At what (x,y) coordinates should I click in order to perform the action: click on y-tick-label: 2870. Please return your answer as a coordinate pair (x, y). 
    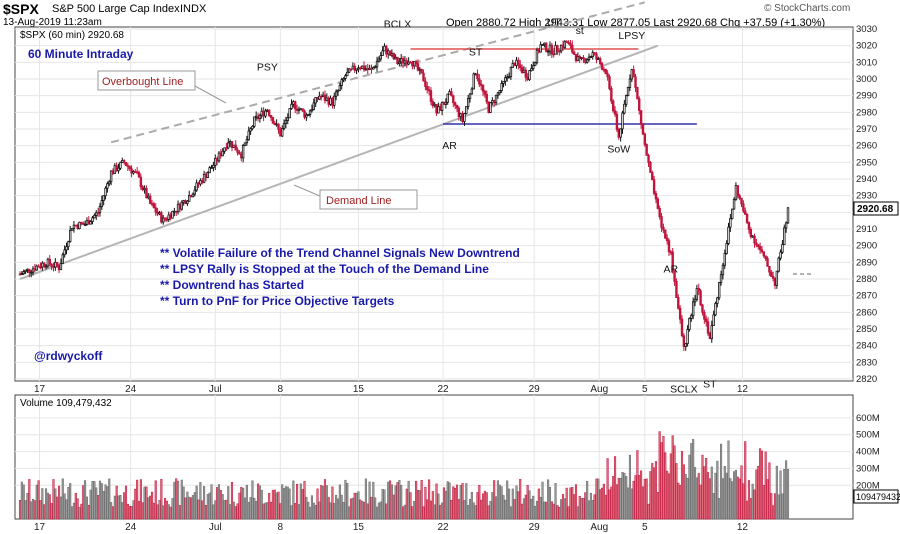
    Looking at the image, I should click on (866, 296).